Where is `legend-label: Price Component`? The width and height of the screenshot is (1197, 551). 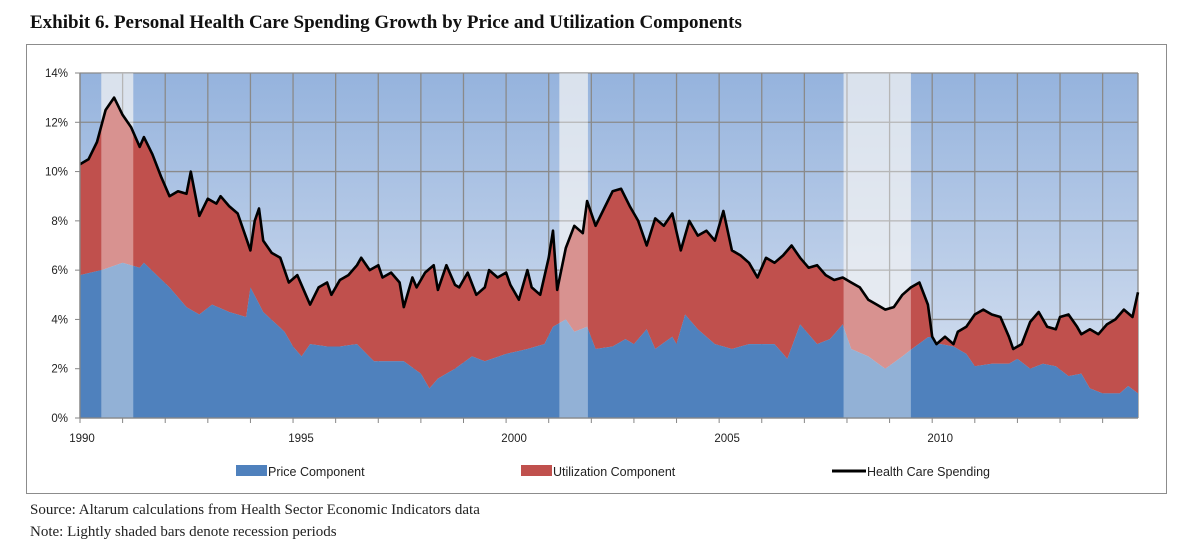
legend-label: Price Component is located at coordinates (316, 472).